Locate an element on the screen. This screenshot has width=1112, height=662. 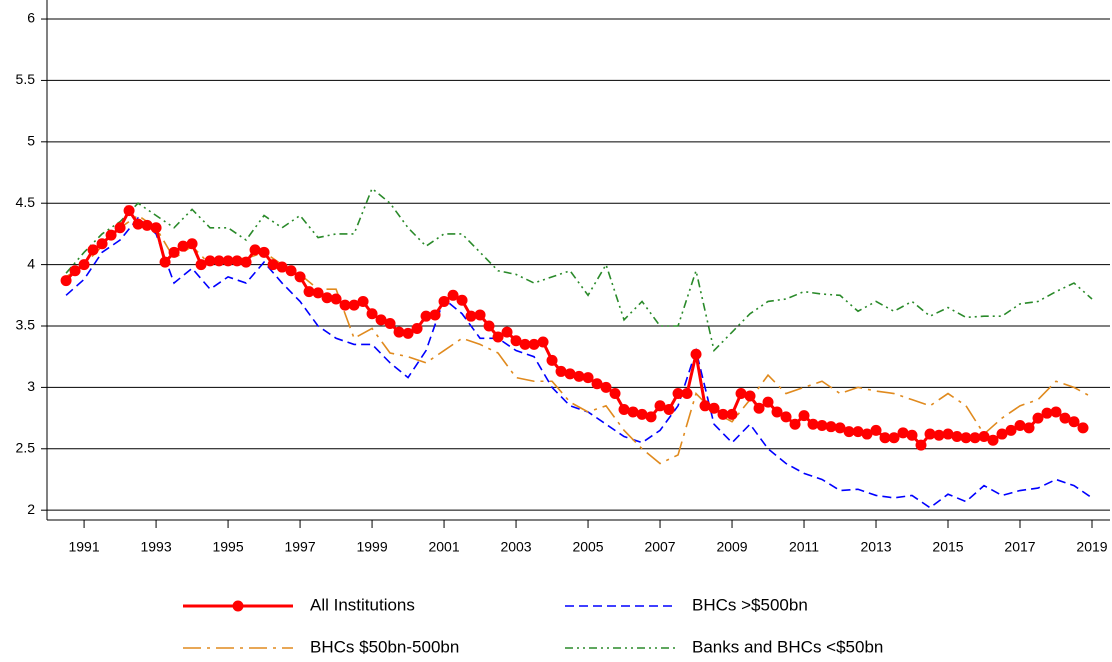
y-tick-label: 2 is located at coordinates (31, 509).